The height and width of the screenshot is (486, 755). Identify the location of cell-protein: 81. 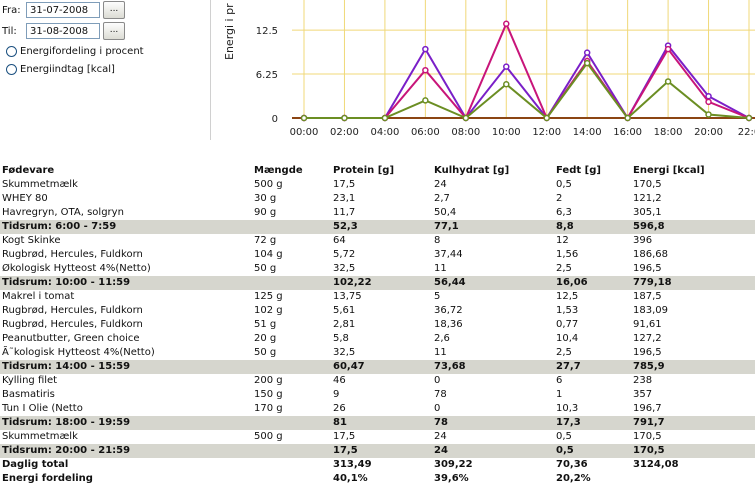
(381, 423).